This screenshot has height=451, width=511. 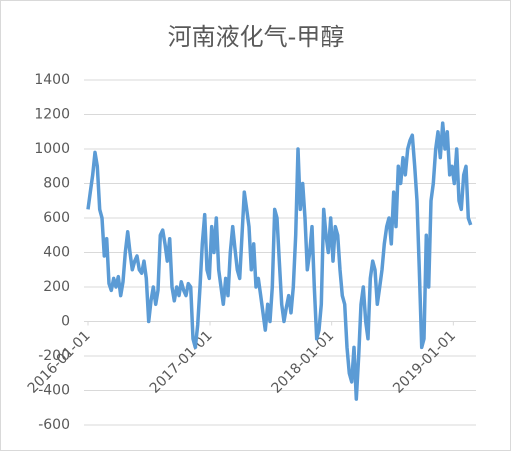 I want to click on y-tick-label: 1400, so click(x=52, y=80).